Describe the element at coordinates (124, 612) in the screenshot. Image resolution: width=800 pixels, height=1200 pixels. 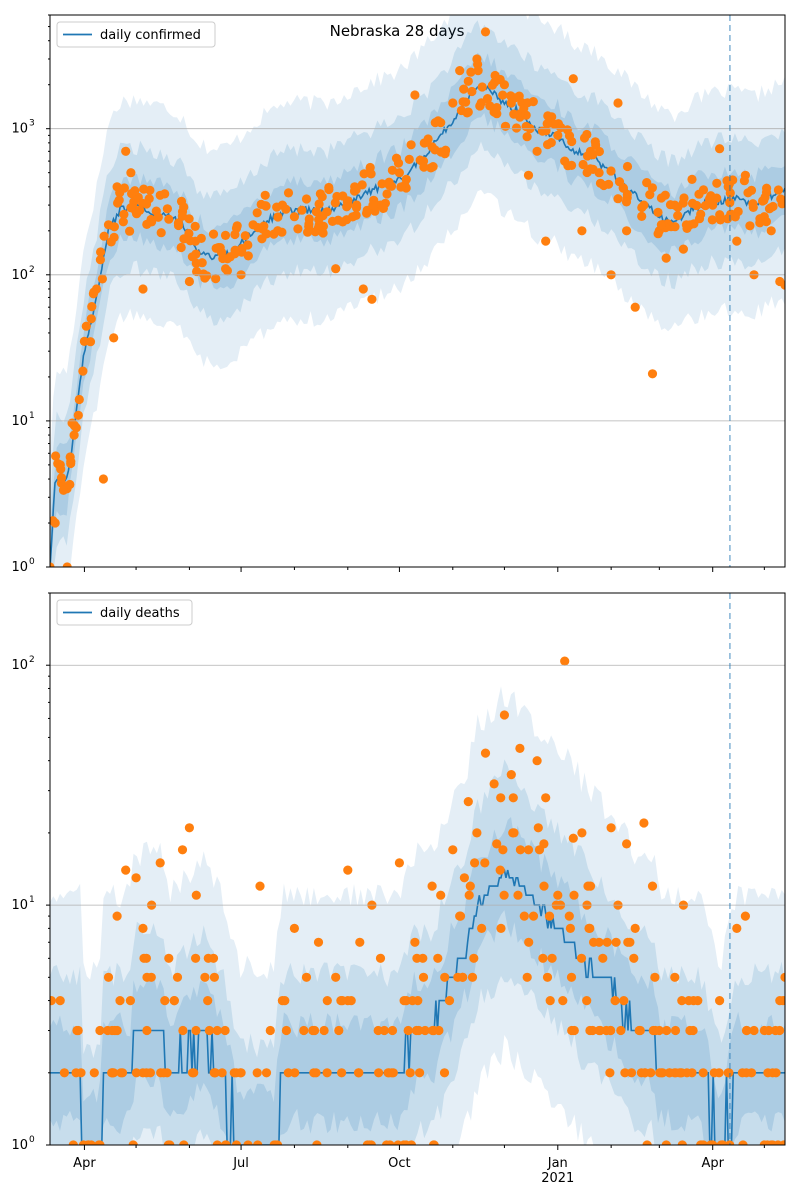
I see `legend-box` at that location.